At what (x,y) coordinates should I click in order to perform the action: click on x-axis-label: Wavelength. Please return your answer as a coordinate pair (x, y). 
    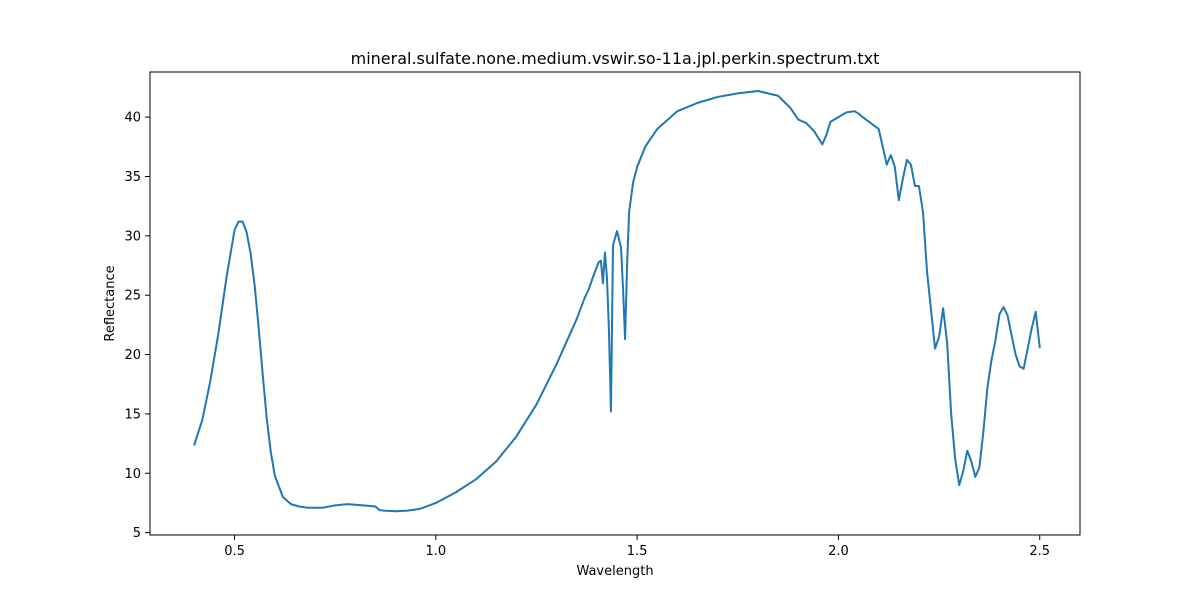
    Looking at the image, I should click on (614, 571).